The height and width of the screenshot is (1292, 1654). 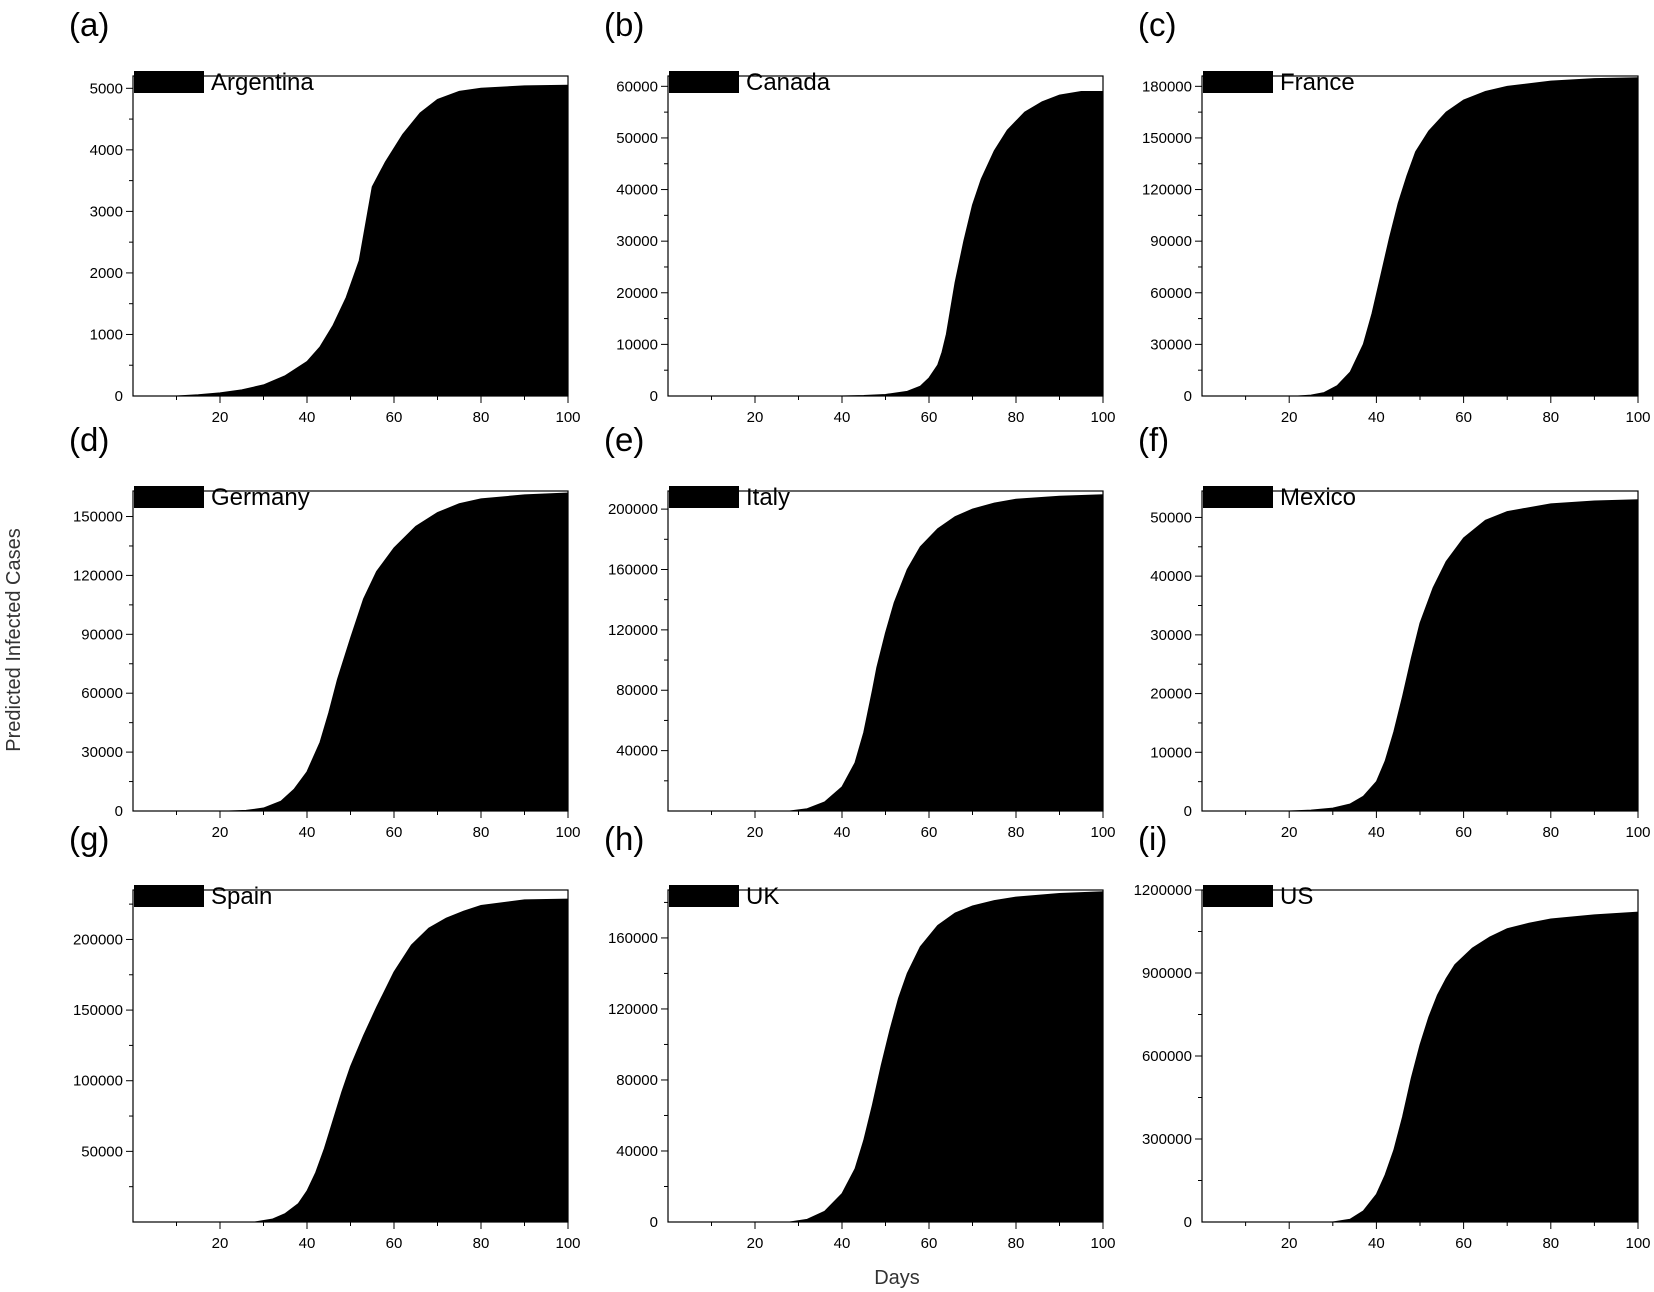 What do you see at coordinates (106, 211) in the screenshot?
I see `y-tick-label: 3000` at bounding box center [106, 211].